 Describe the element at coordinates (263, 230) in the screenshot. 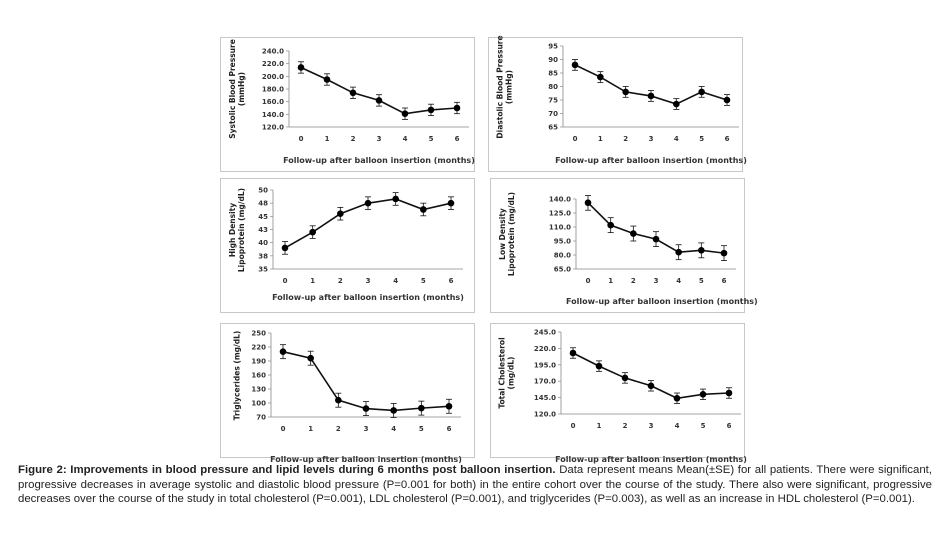

I see `y-tick-label: 43` at that location.